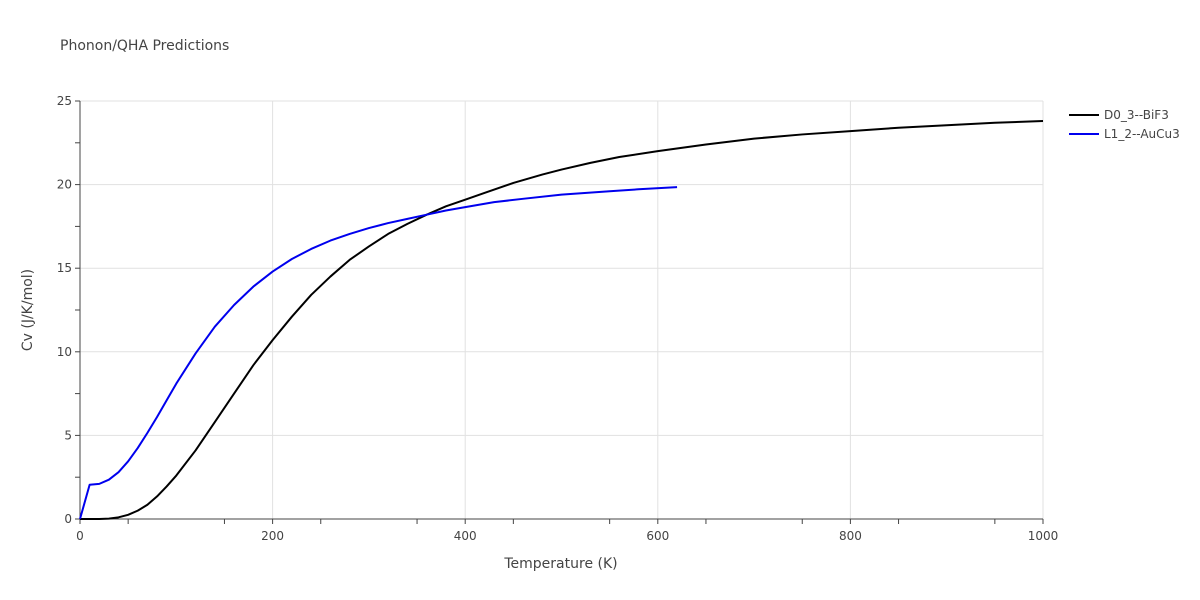 Image resolution: width=1200 pixels, height=600 pixels. What do you see at coordinates (1142, 134) in the screenshot?
I see `legend-label: L1_2--AuCu3` at bounding box center [1142, 134].